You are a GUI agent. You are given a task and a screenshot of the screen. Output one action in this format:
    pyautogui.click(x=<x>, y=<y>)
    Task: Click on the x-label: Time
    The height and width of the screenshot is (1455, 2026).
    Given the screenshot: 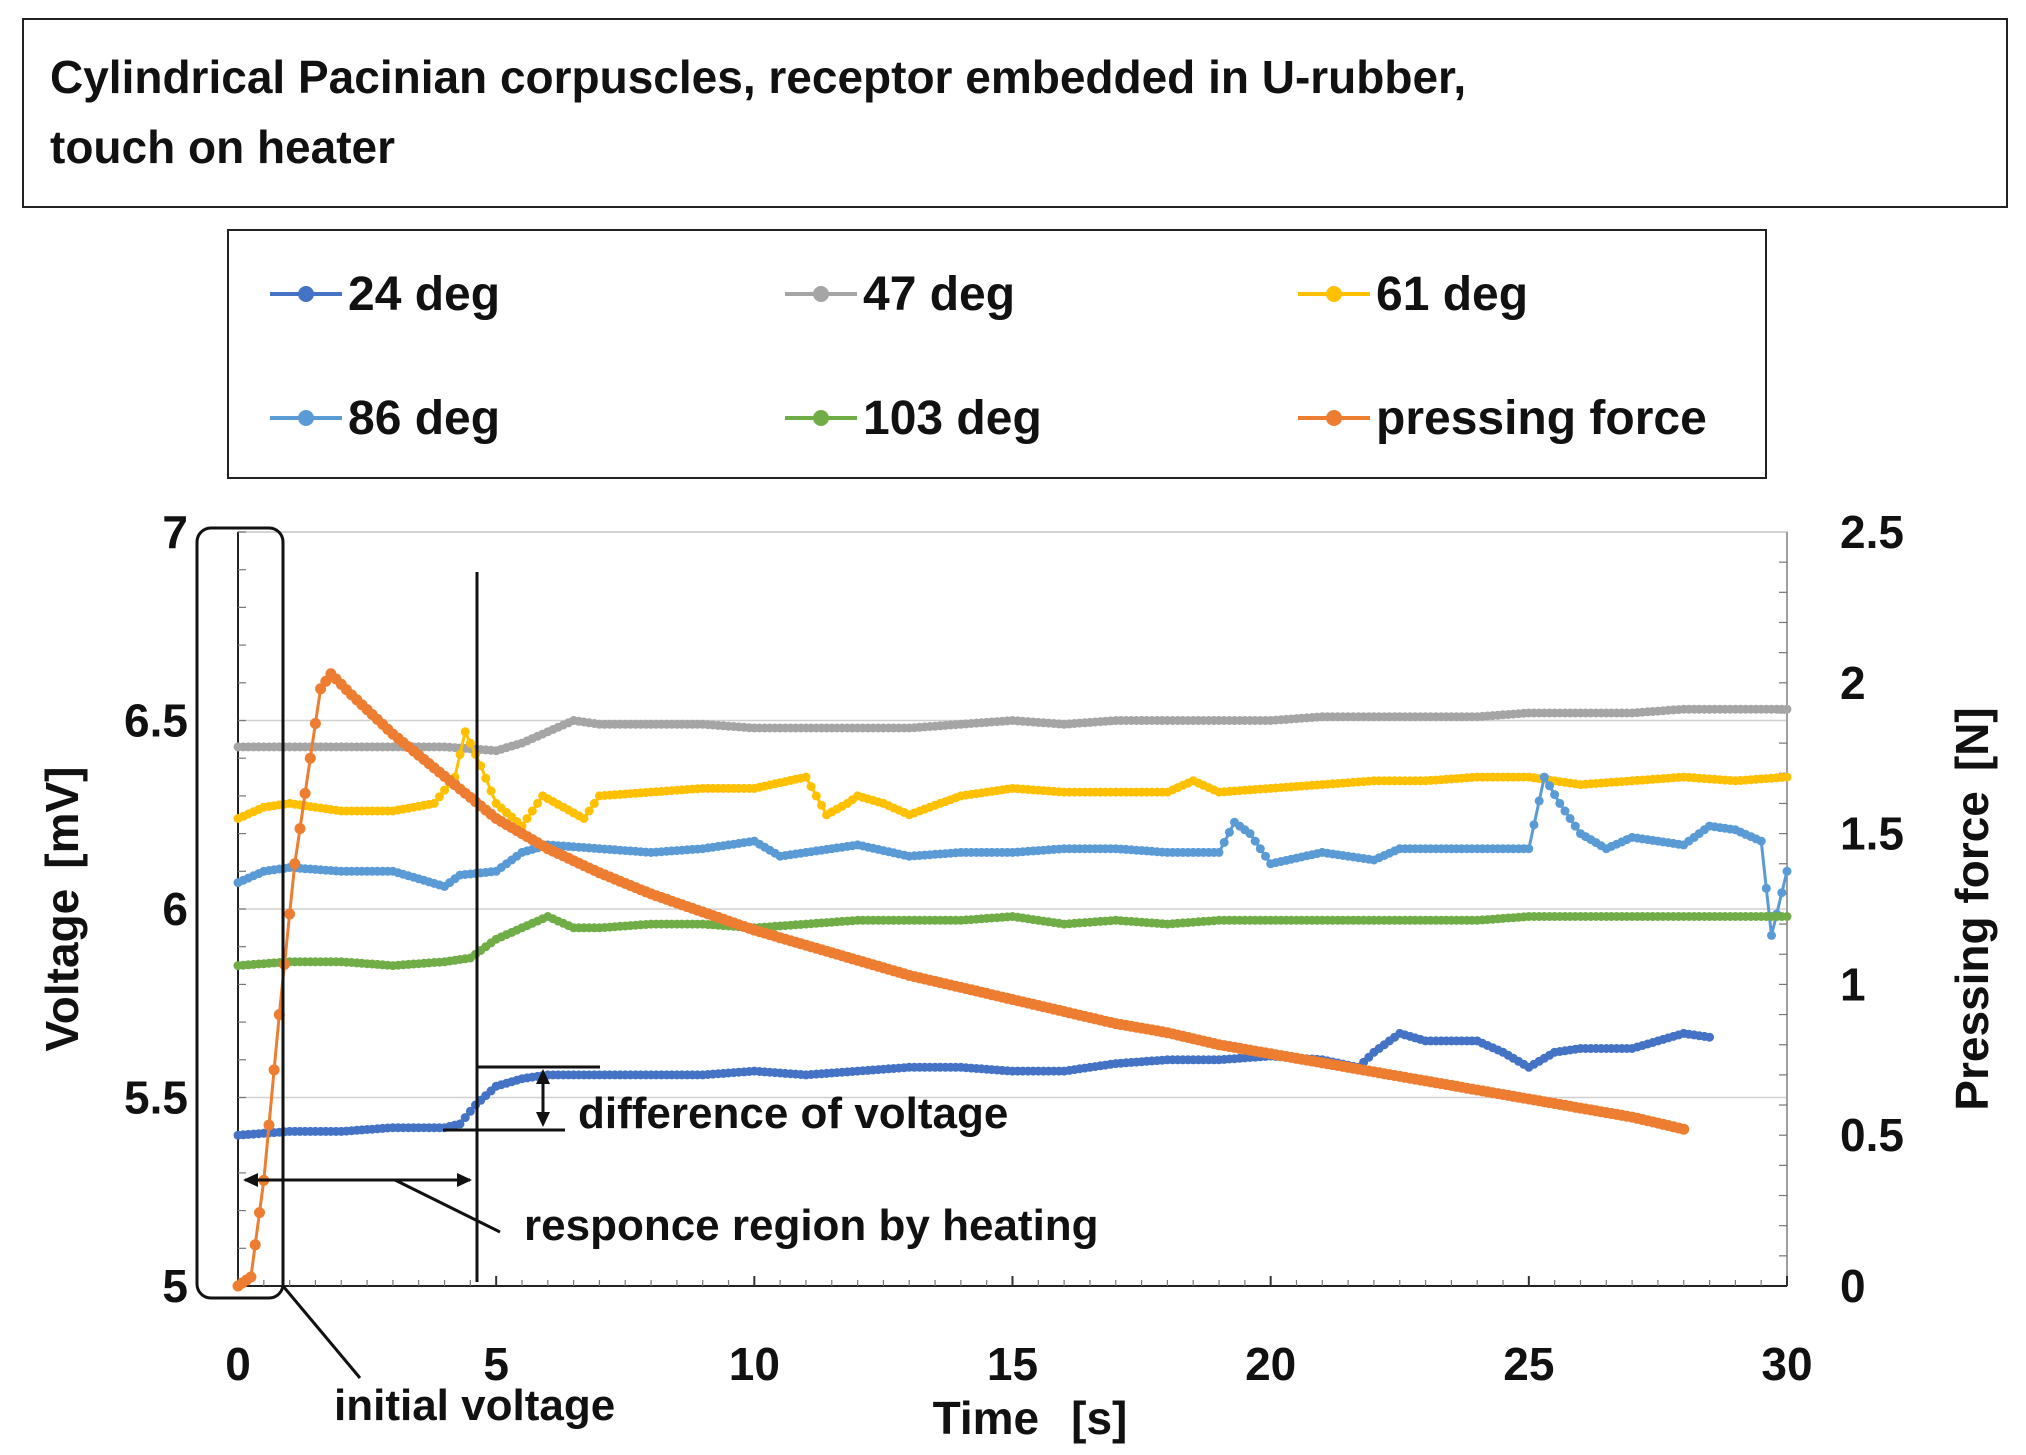 What is the action you would take?
    pyautogui.click(x=986, y=1418)
    